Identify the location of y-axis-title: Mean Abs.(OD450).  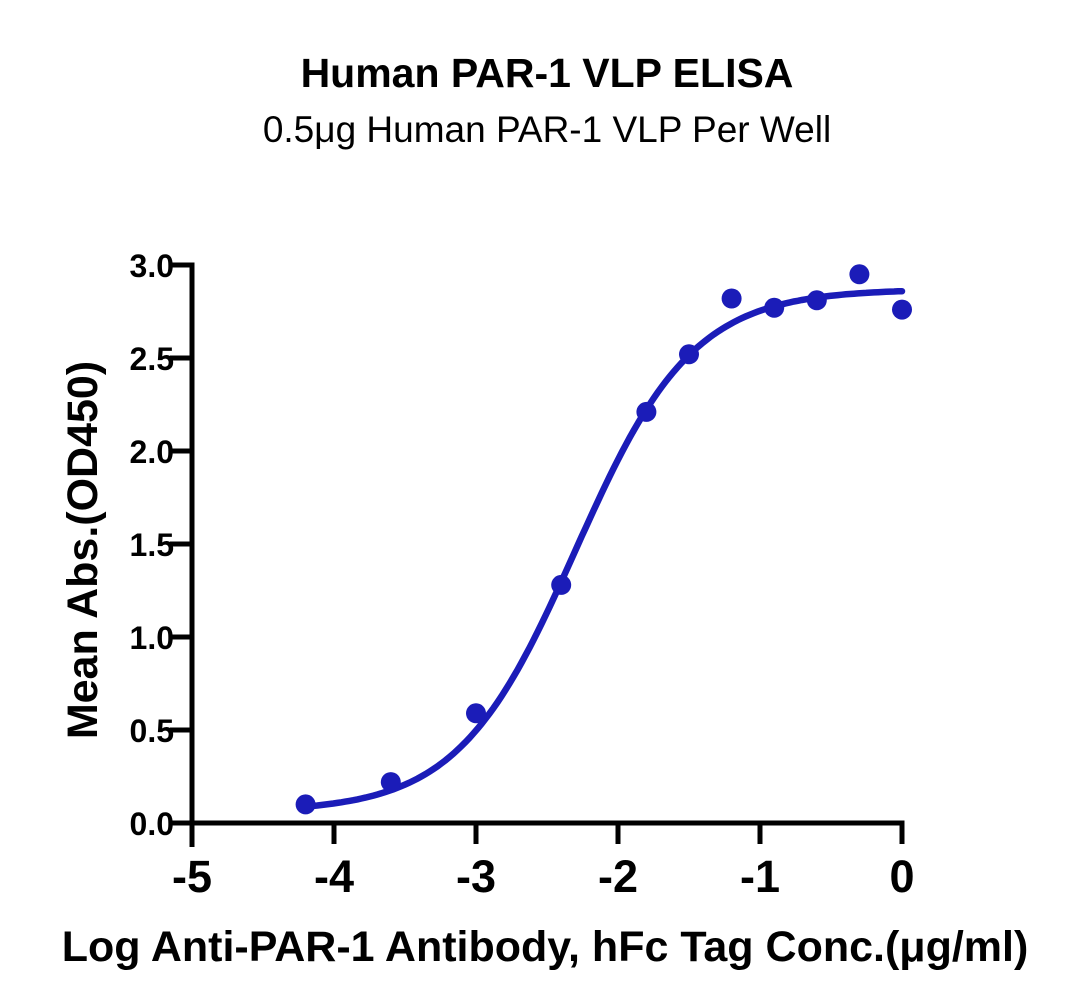
(83, 550).